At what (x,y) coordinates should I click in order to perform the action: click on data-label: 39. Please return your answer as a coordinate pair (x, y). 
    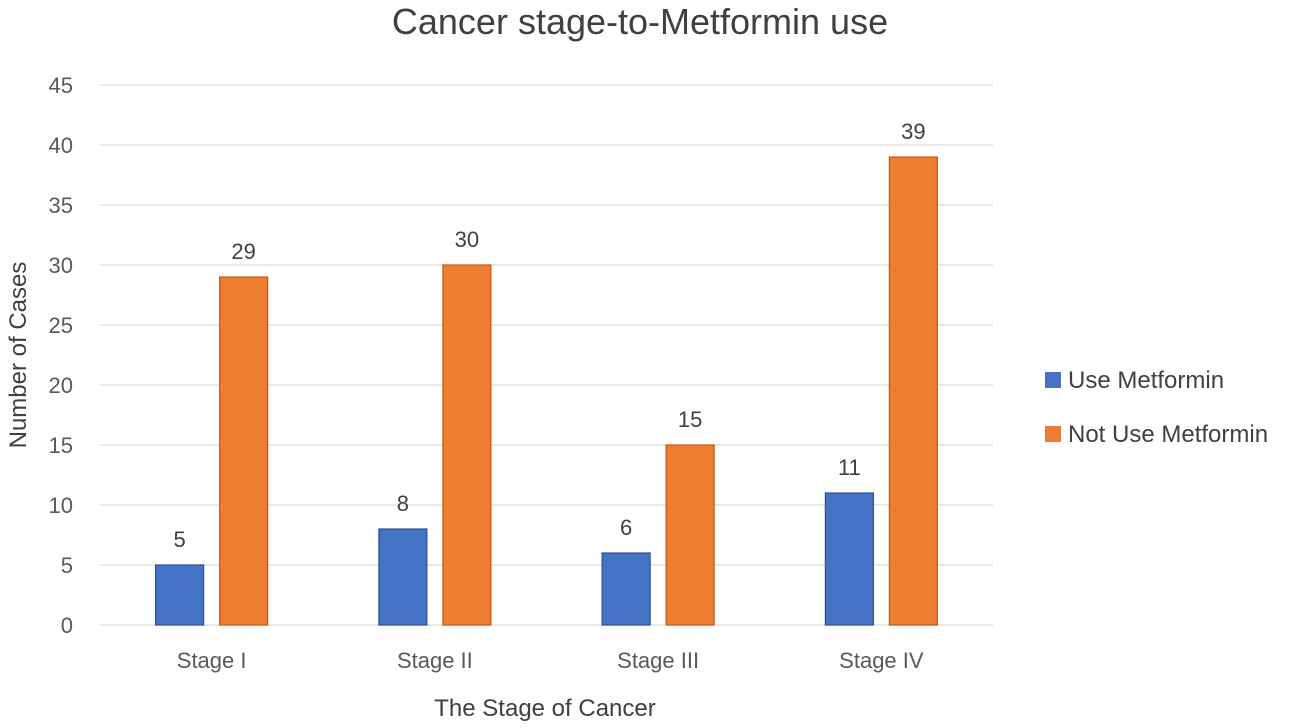
    Looking at the image, I should click on (913, 131).